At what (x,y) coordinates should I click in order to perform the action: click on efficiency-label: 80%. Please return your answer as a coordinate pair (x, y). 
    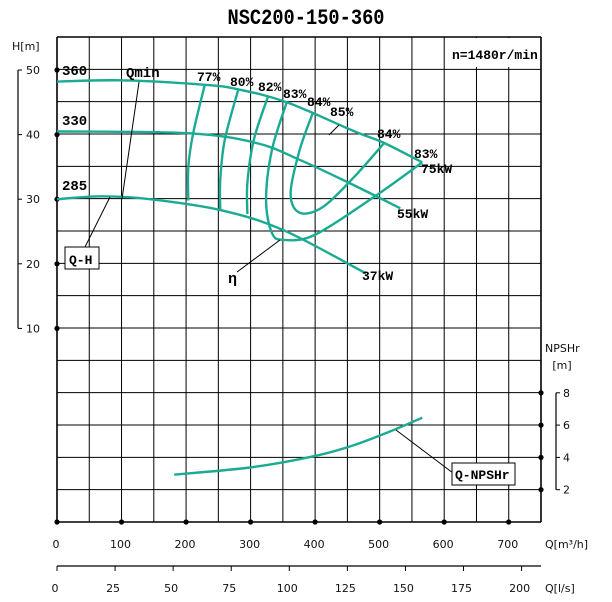
    Looking at the image, I should click on (242, 82).